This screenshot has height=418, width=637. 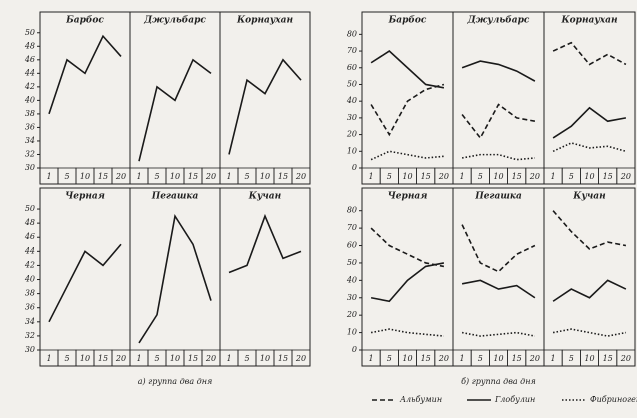 I want to click on y-tick-label: 70, so click(x=352, y=50).